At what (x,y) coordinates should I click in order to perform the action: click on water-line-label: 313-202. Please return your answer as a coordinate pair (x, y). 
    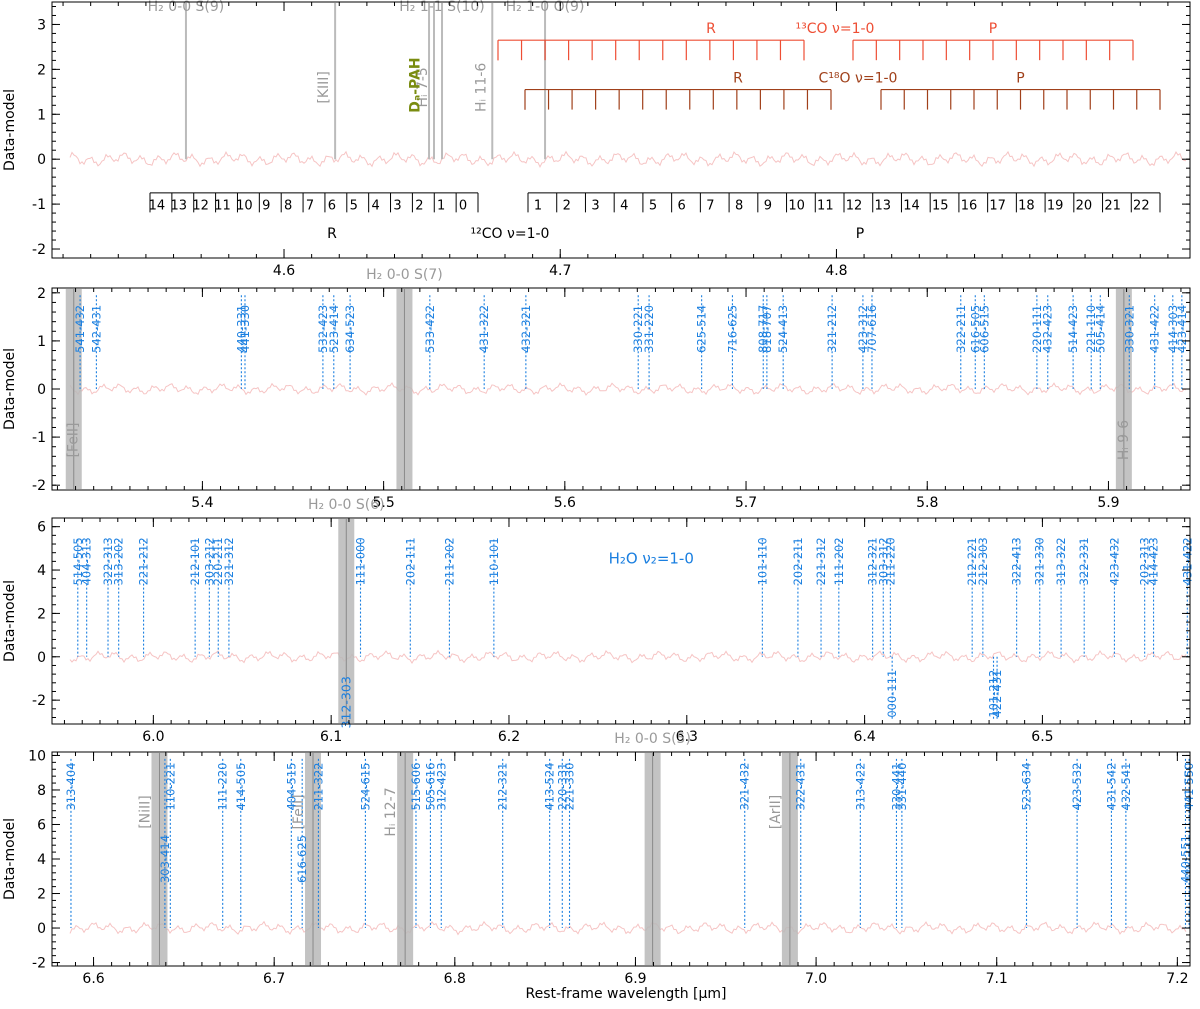
    Looking at the image, I should click on (119, 561).